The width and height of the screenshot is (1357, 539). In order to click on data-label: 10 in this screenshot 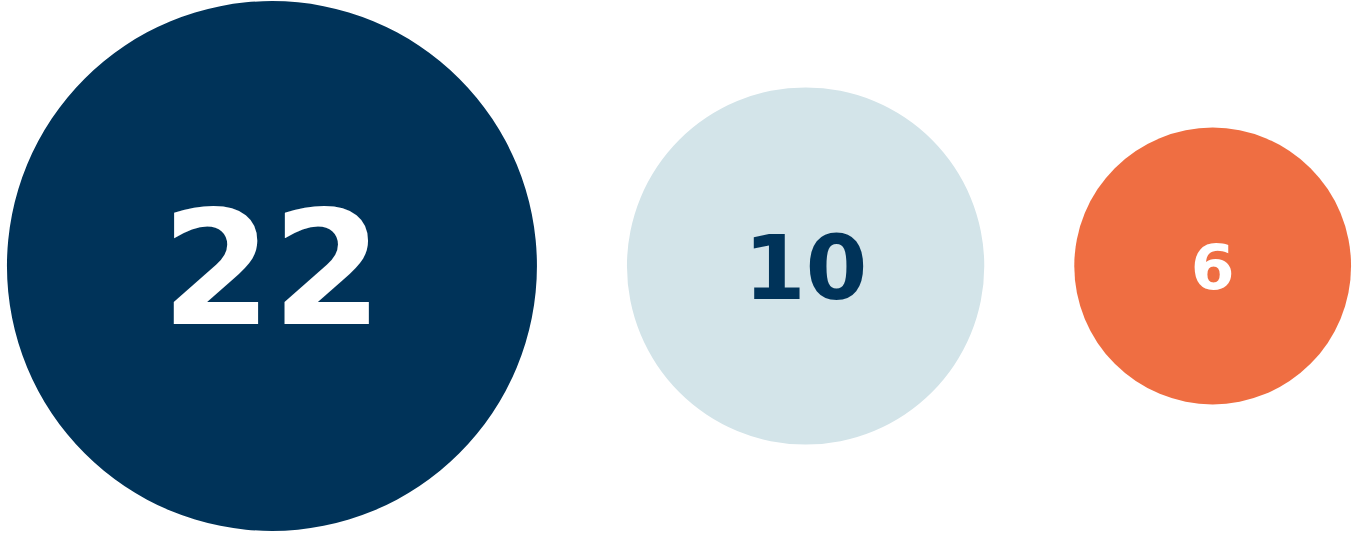, I will do `click(805, 268)`.